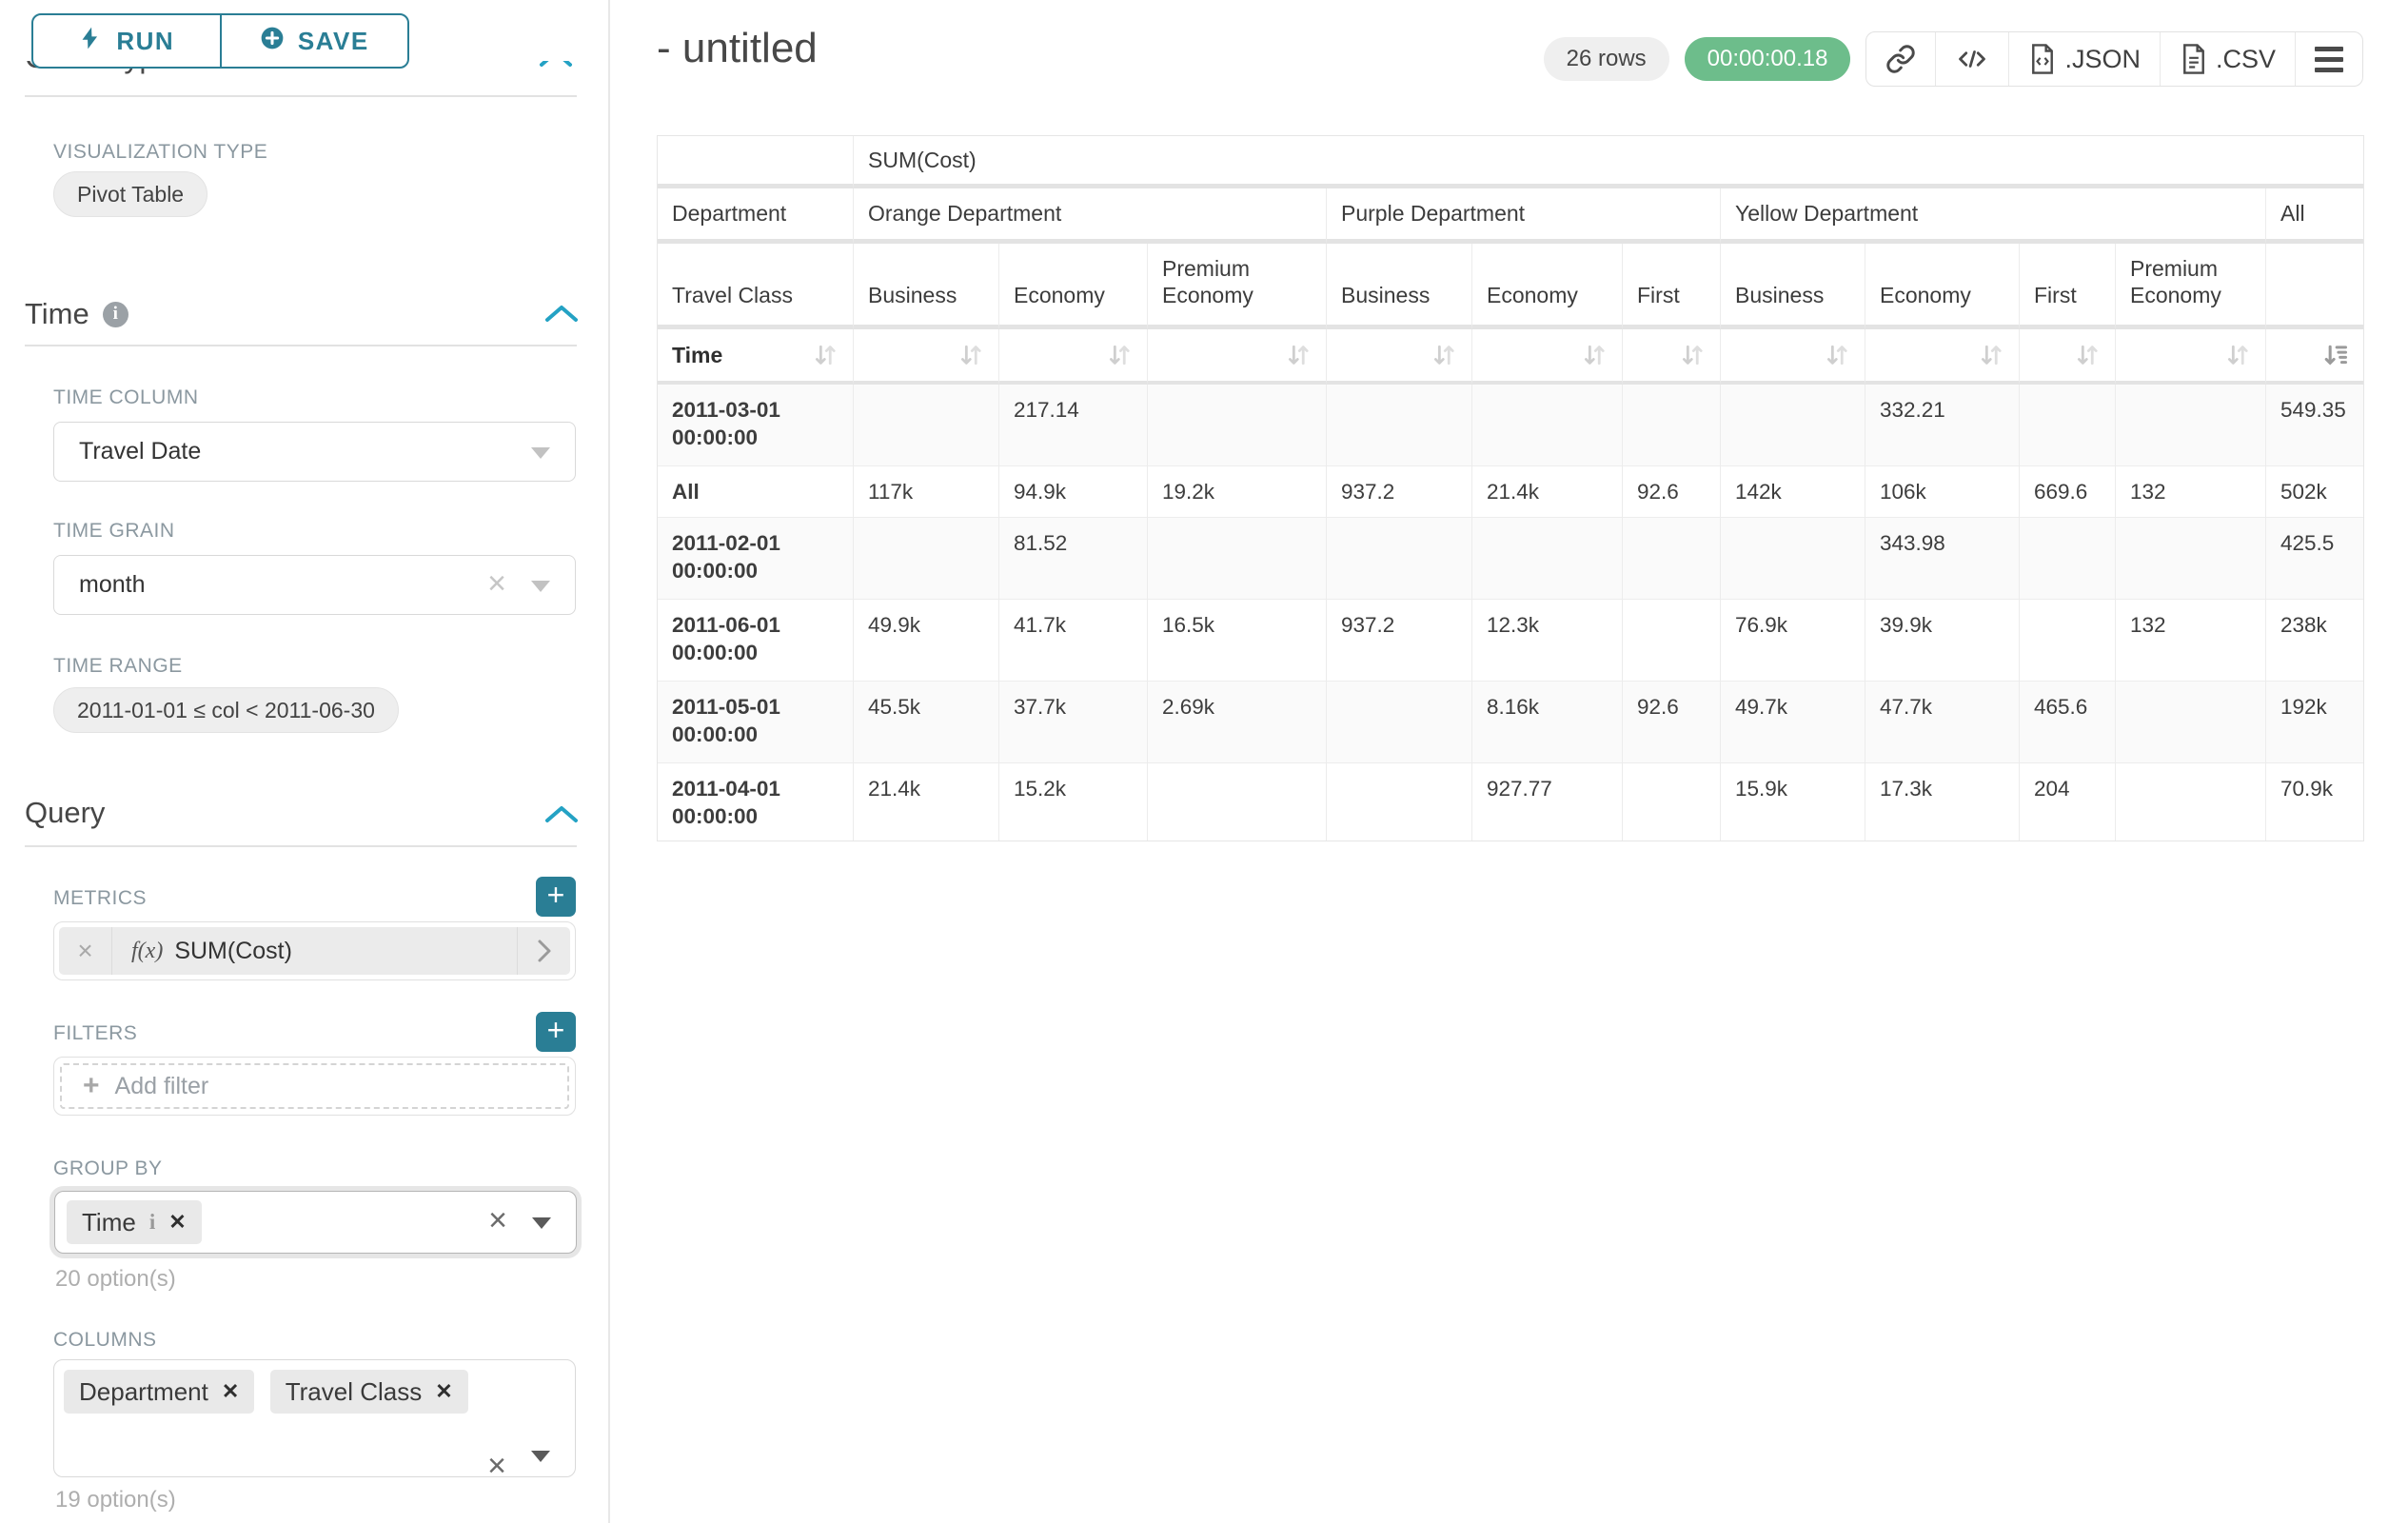 This screenshot has width=2408, height=1523. What do you see at coordinates (561, 817) in the screenshot?
I see `query-section-collapse-chevron-icon` at bounding box center [561, 817].